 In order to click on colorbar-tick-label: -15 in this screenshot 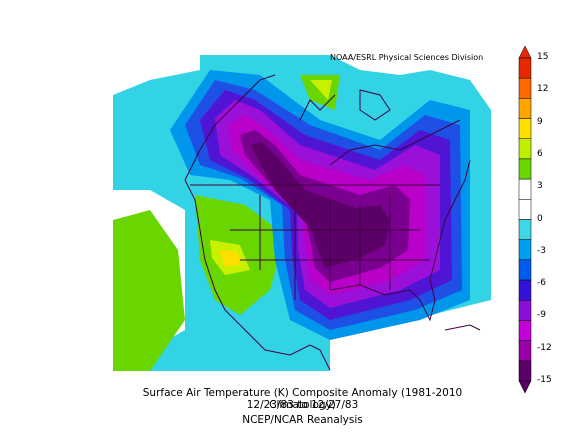, I will do `click(544, 380)`.